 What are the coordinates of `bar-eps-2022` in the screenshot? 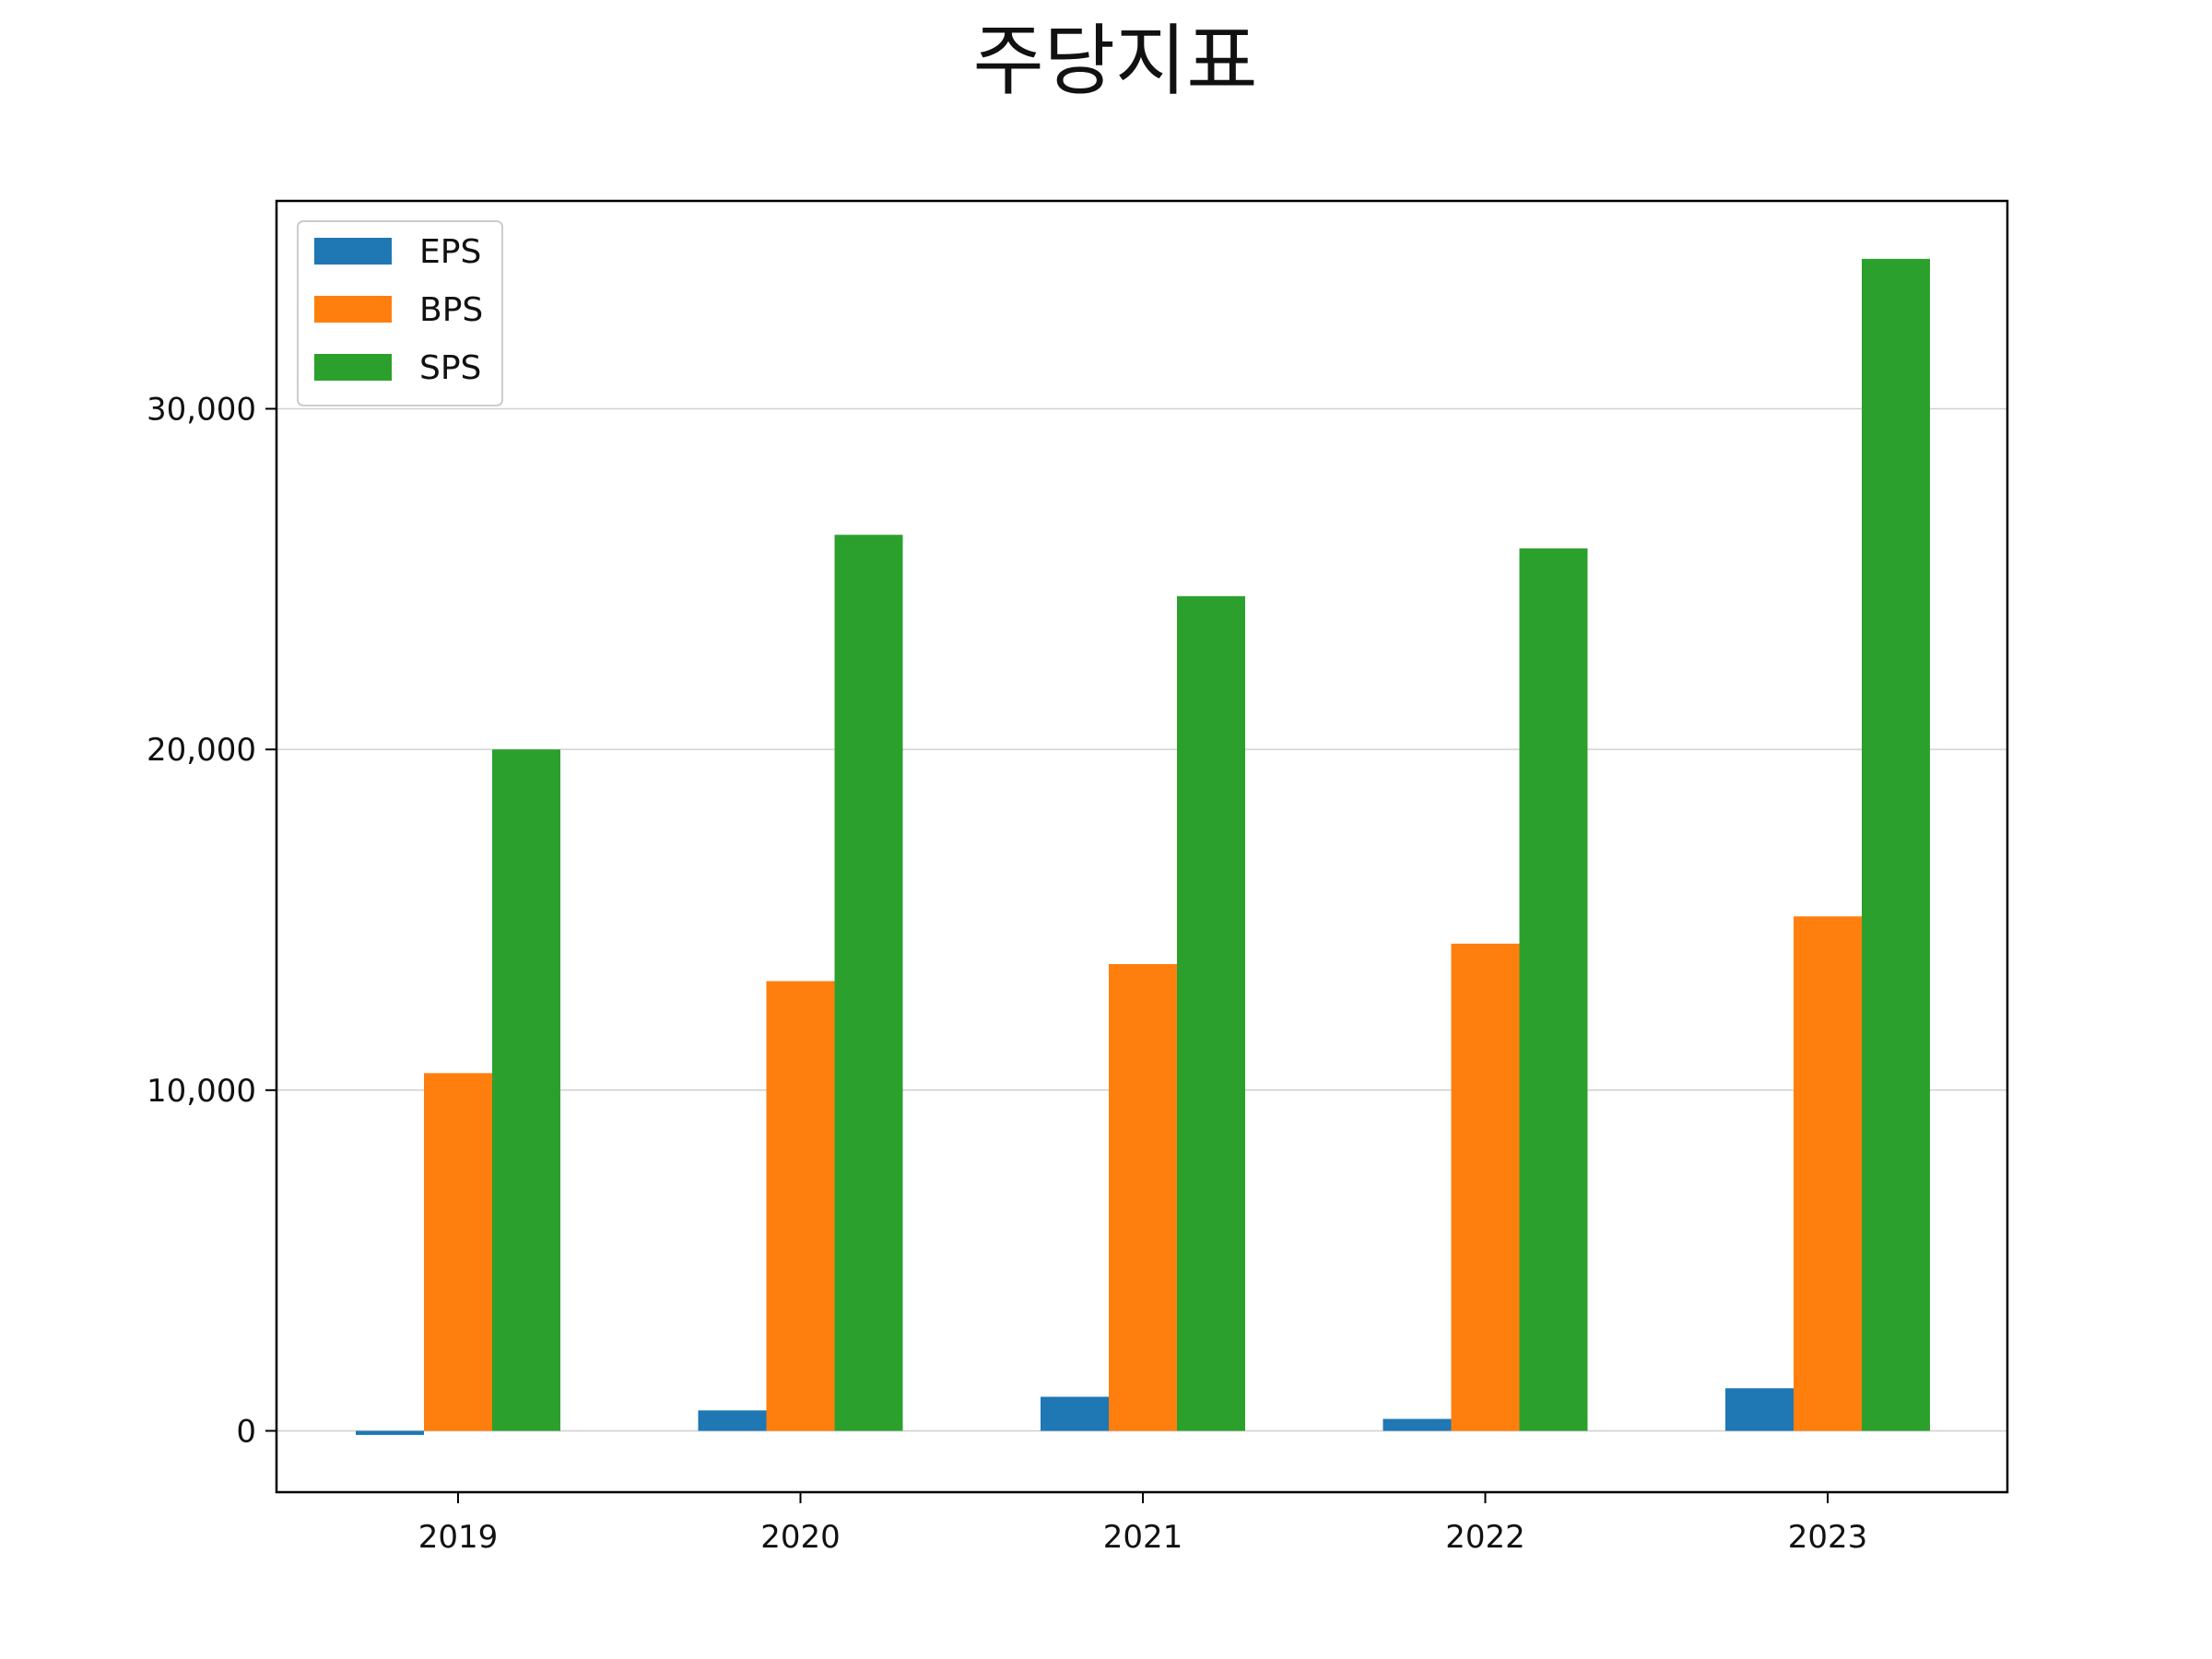 It's located at (1417, 1424).